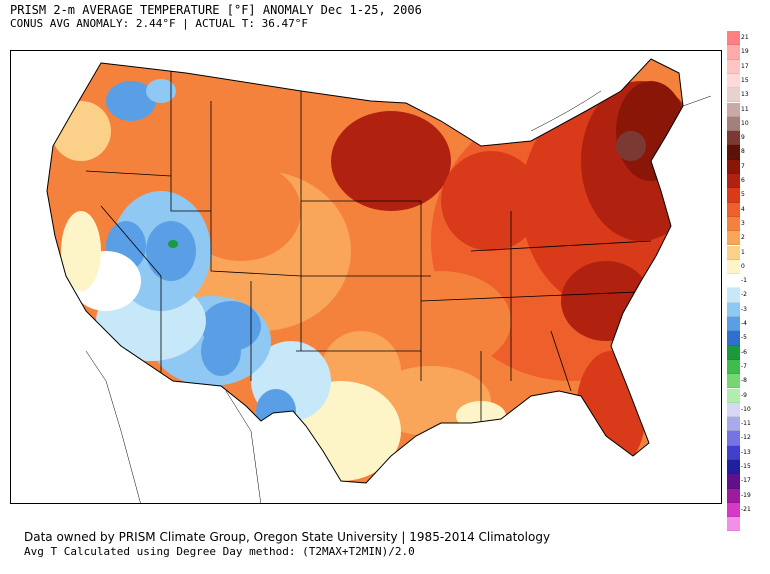 This screenshot has width=770, height=574. What do you see at coordinates (743, 138) in the screenshot?
I see `legend-label: 9` at bounding box center [743, 138].